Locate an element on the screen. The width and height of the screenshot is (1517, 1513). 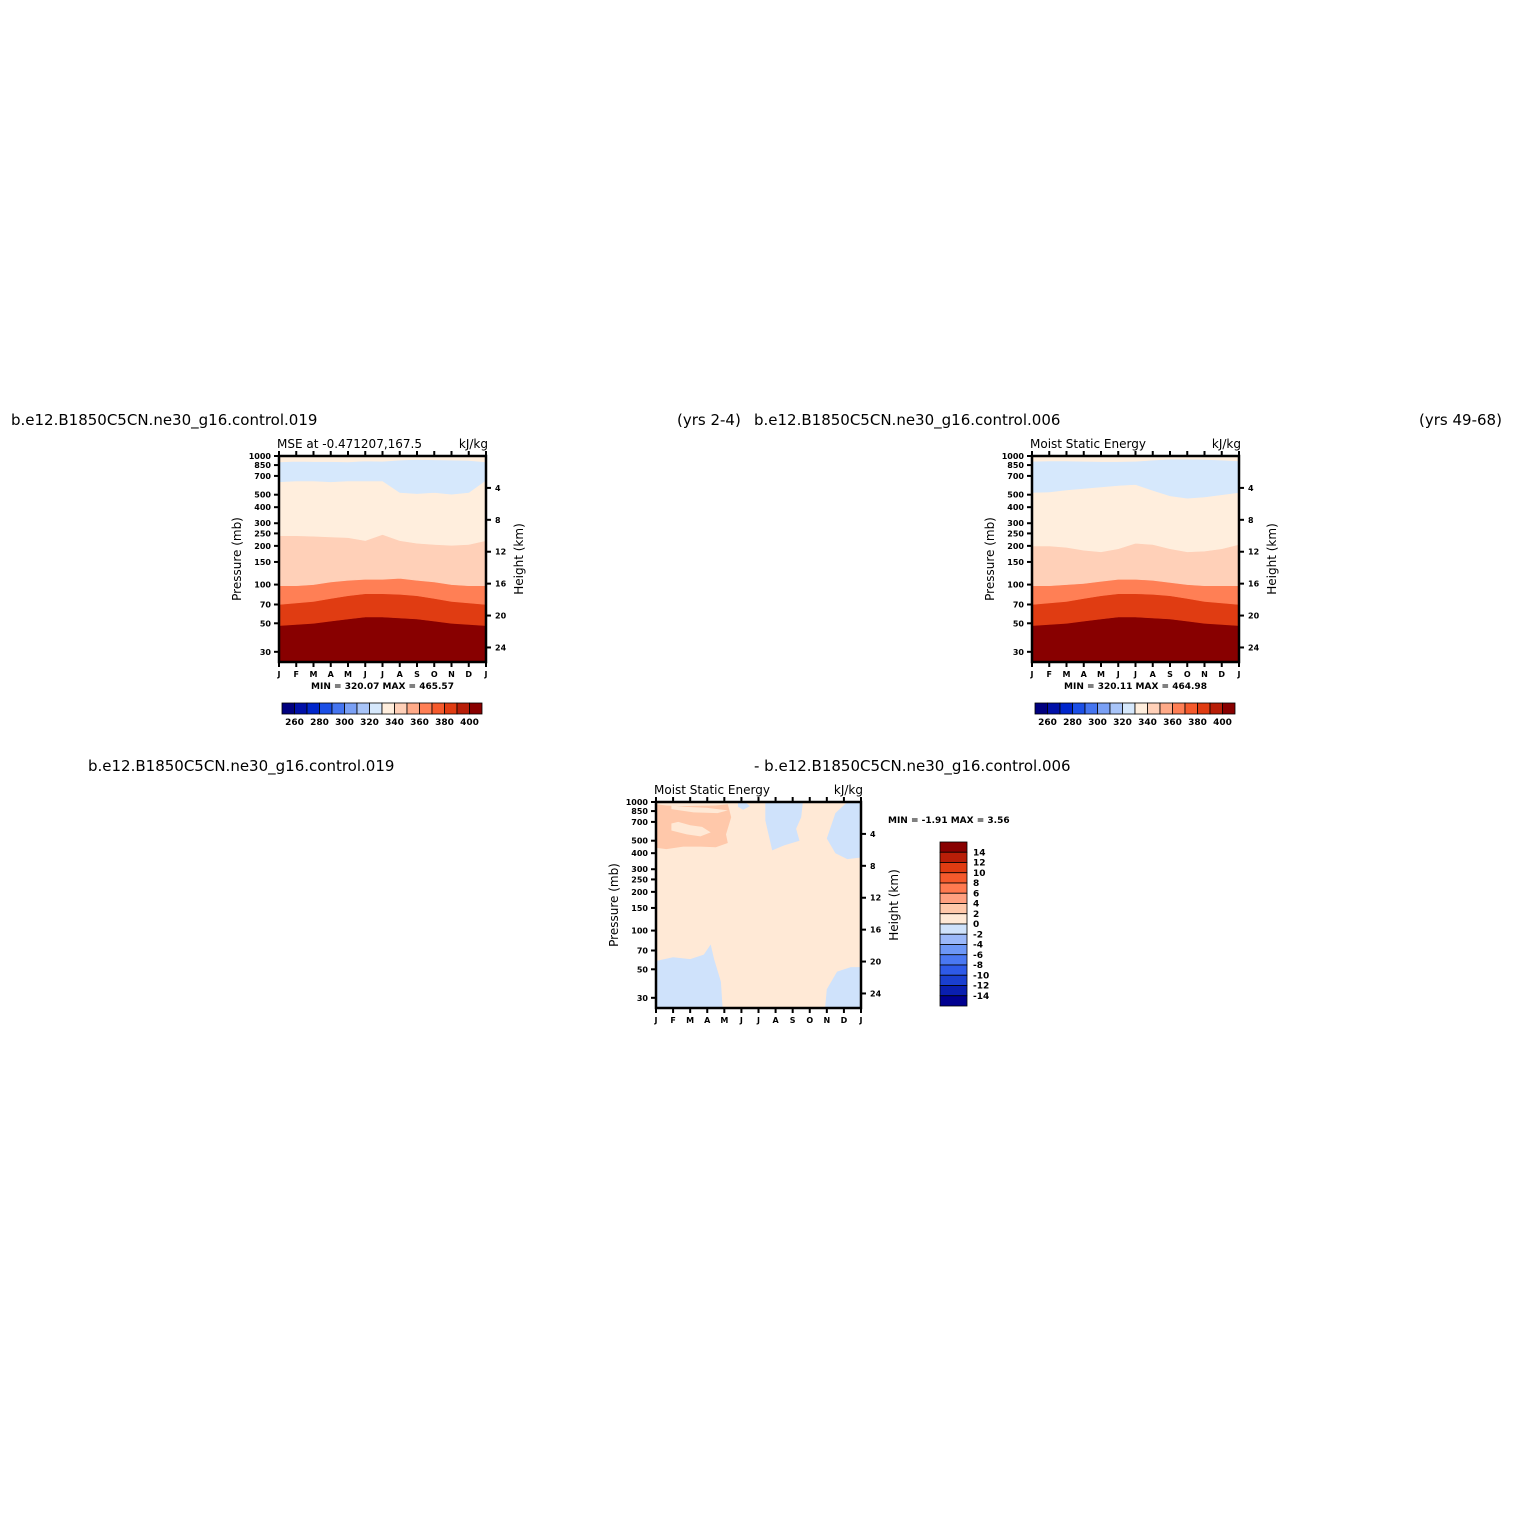
y-tick-label: 50 is located at coordinates (1019, 623).